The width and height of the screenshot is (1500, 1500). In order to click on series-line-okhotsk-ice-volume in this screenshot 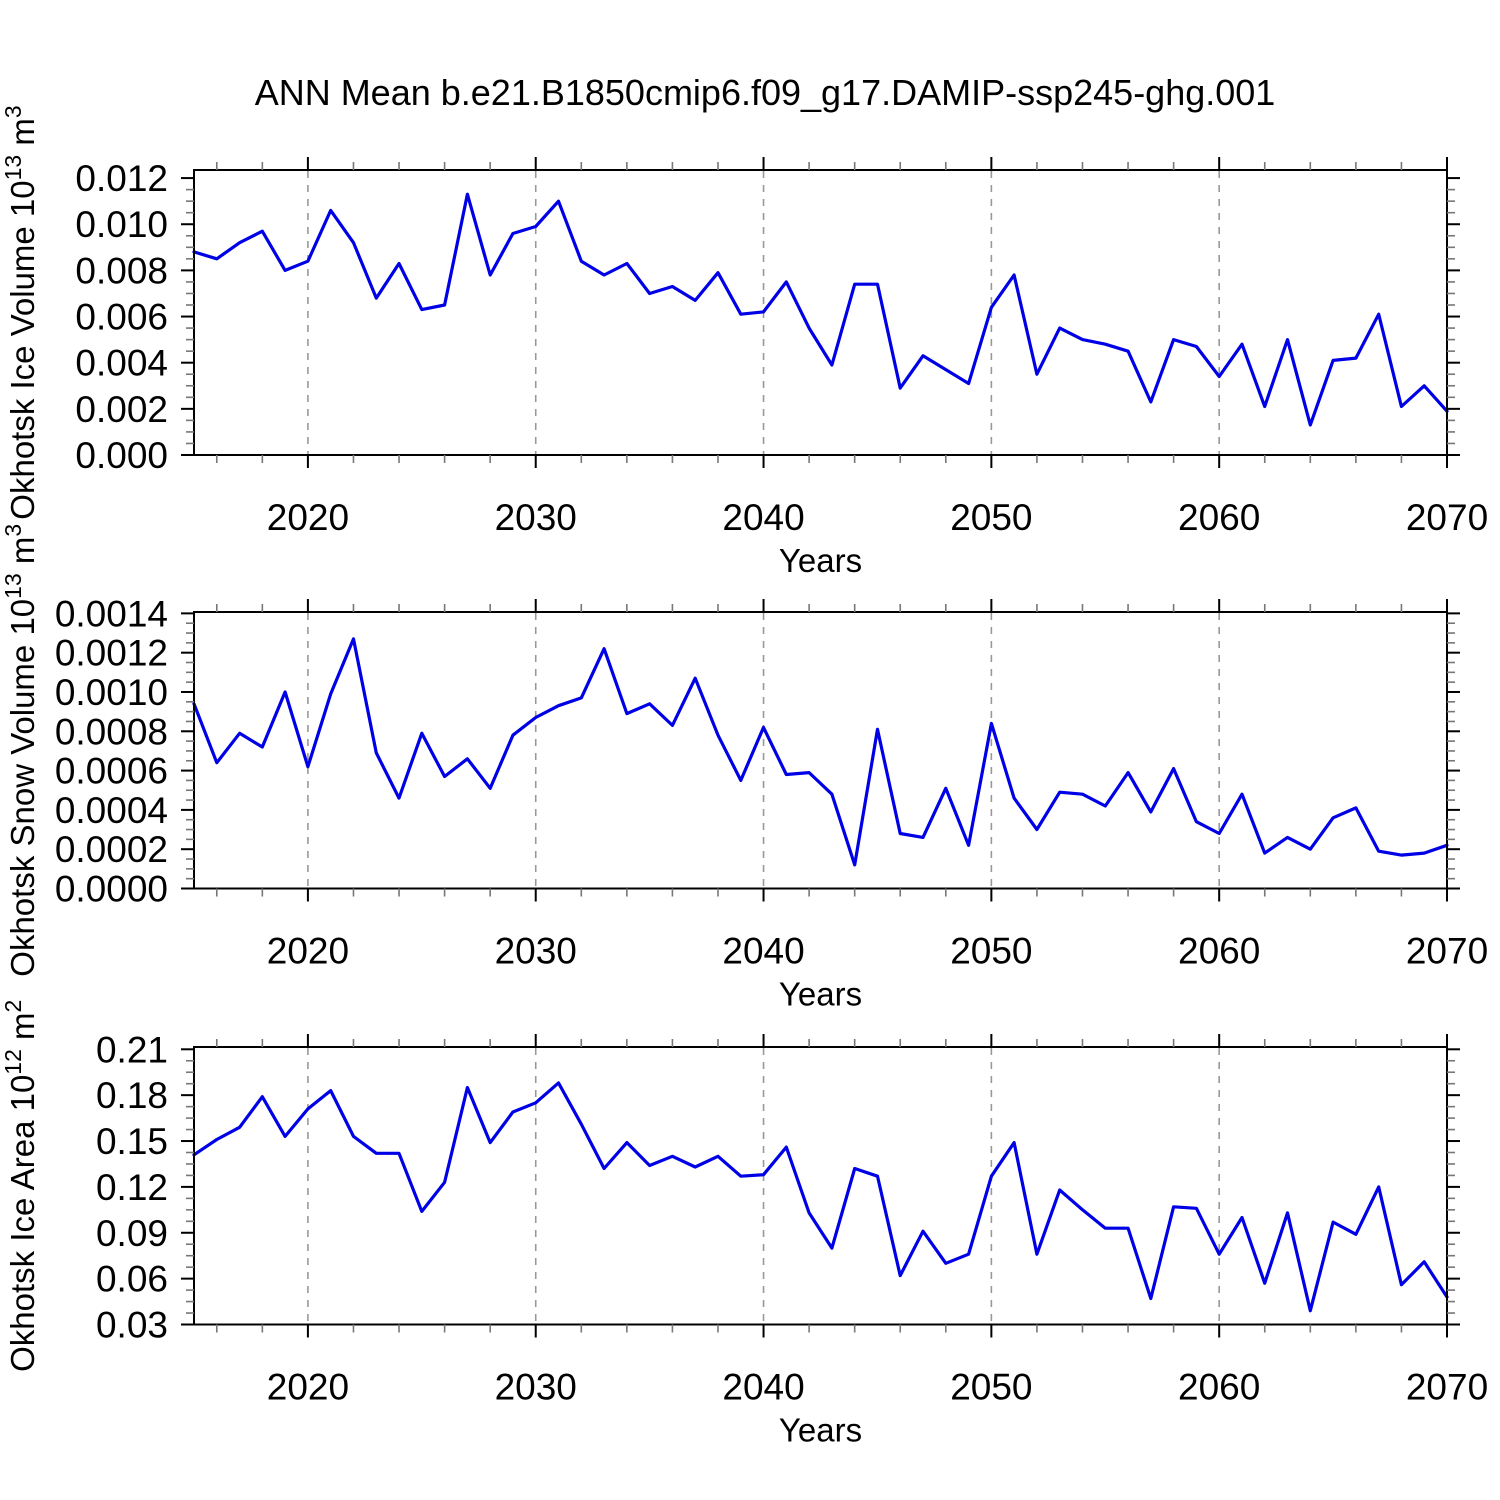, I will do `click(820, 309)`.